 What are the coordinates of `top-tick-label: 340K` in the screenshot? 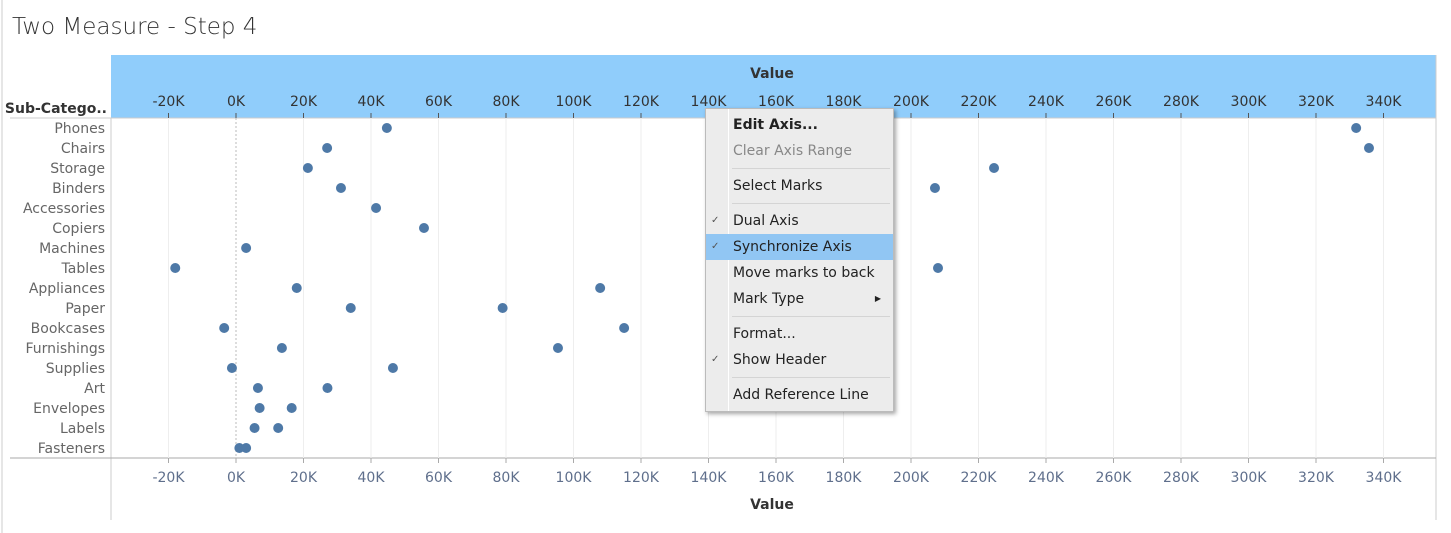 It's located at (1384, 102).